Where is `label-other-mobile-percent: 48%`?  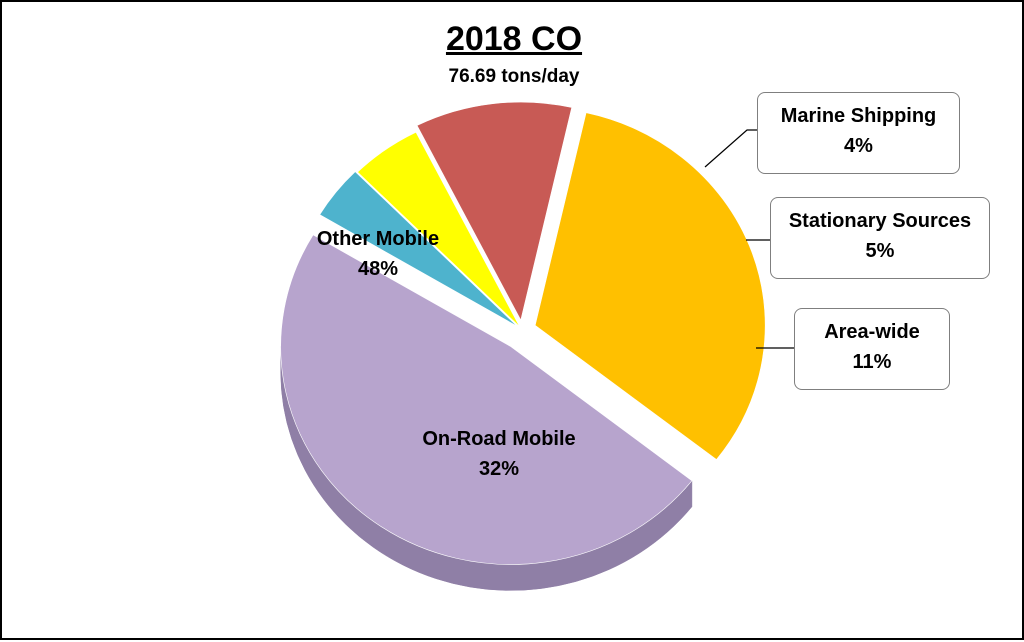 label-other-mobile-percent: 48% is located at coordinates (378, 269).